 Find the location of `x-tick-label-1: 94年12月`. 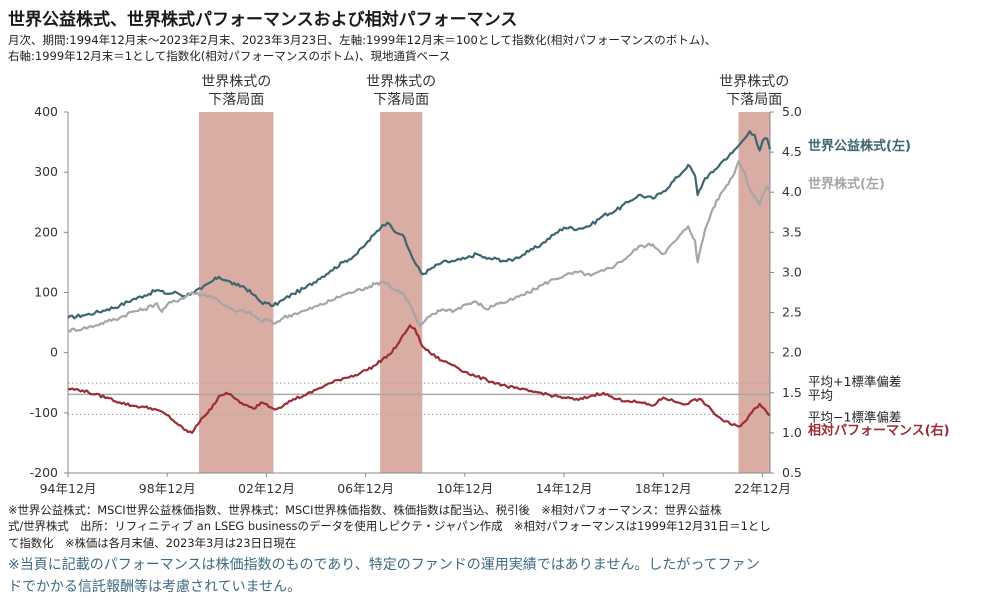

x-tick-label-1: 94年12月 is located at coordinates (68, 488).